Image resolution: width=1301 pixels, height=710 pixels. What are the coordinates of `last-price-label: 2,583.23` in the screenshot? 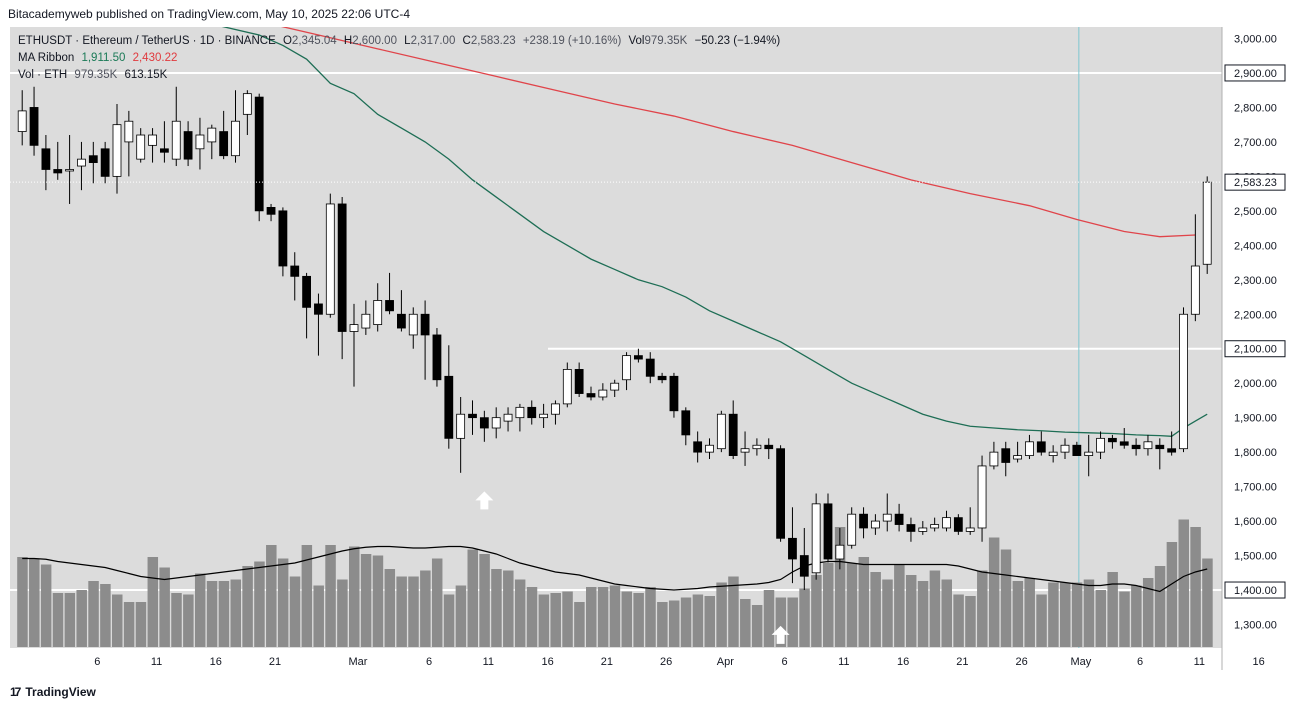 It's located at (1255, 183).